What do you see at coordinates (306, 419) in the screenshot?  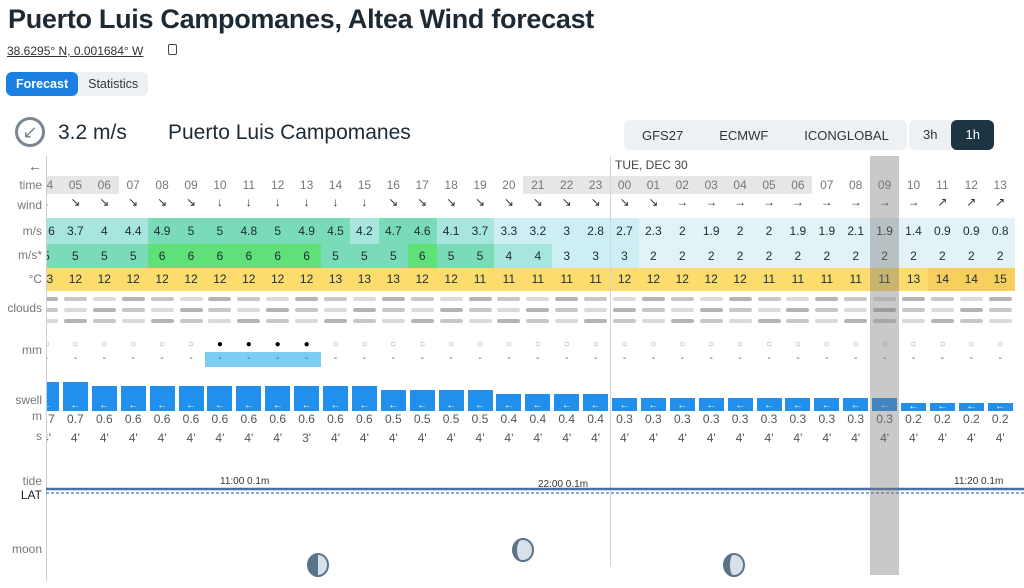 I see `swell-height: 0.6` at bounding box center [306, 419].